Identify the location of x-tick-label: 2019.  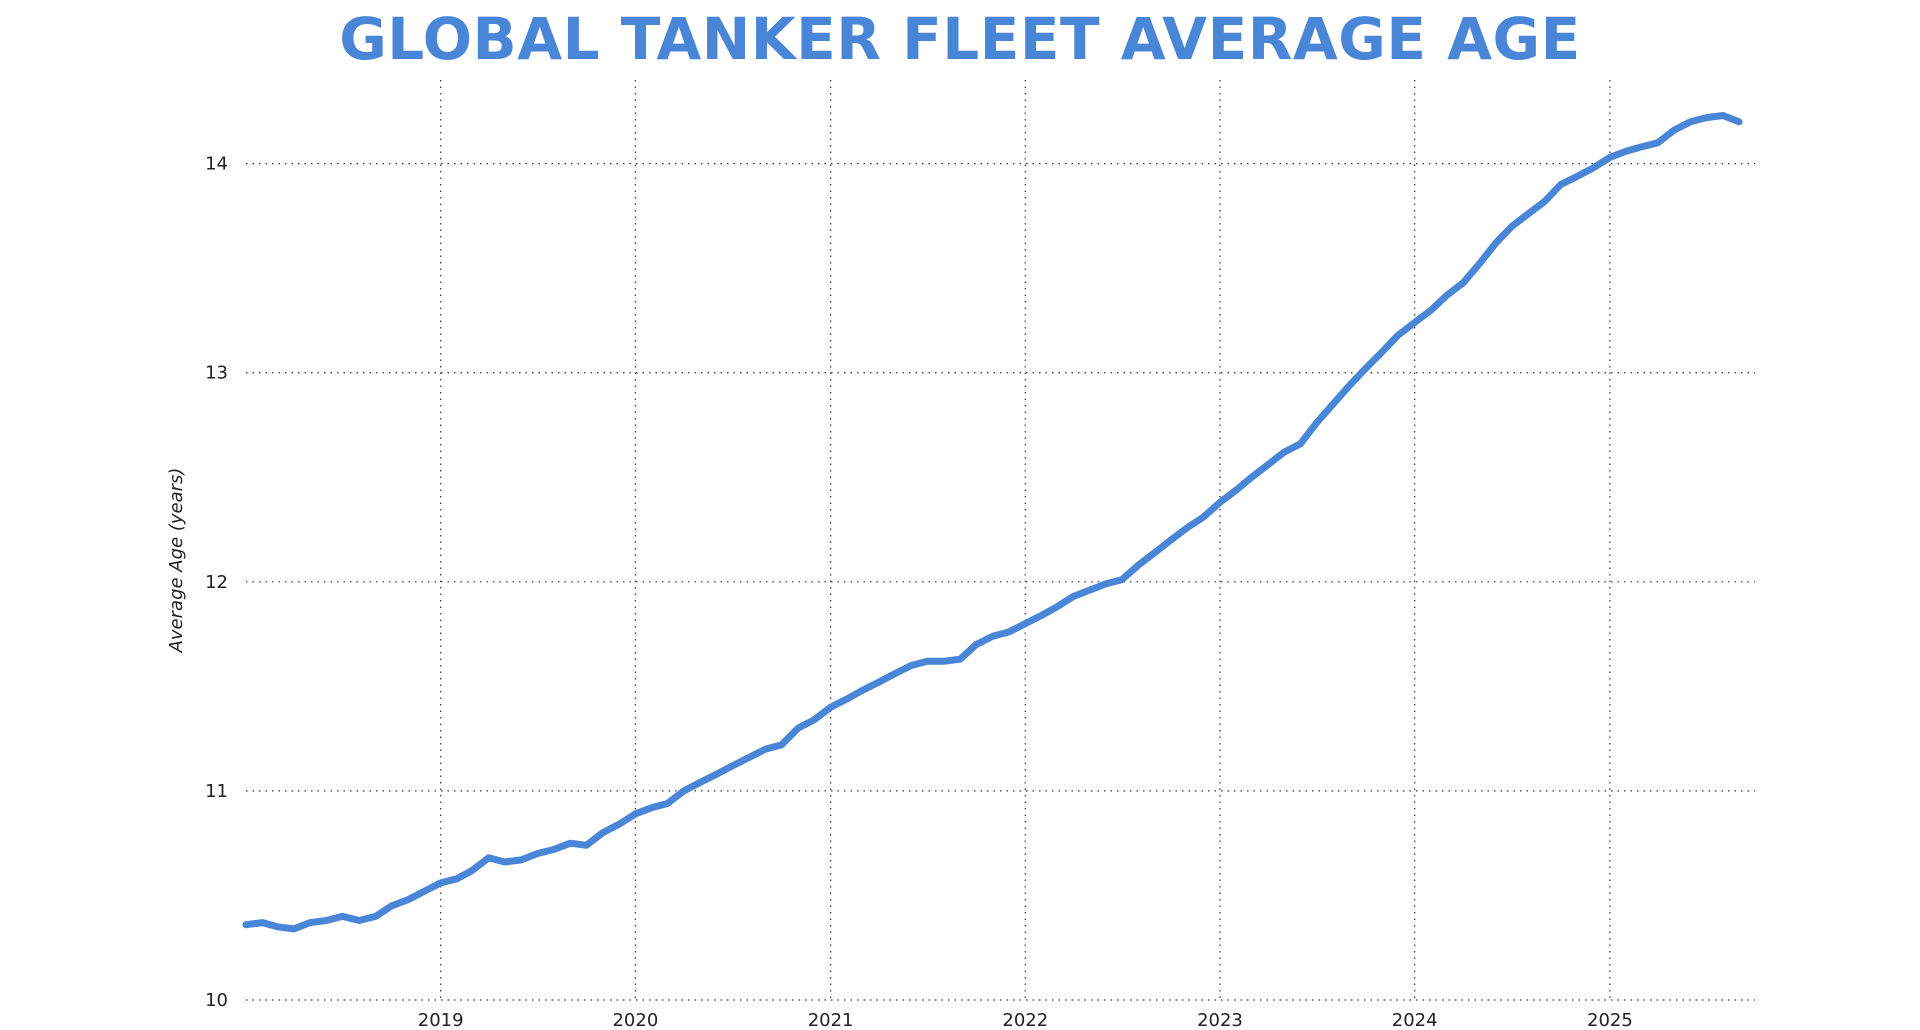
(441, 1020).